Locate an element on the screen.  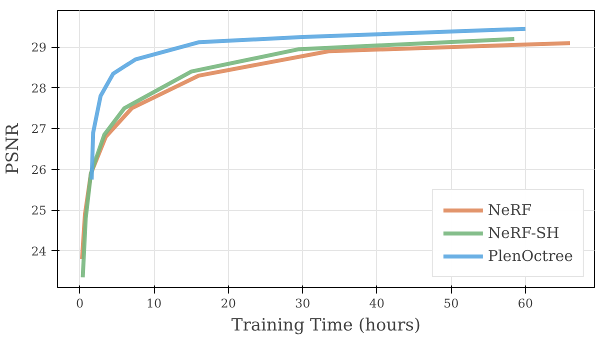
y-tick-label: 25 is located at coordinates (39, 211).